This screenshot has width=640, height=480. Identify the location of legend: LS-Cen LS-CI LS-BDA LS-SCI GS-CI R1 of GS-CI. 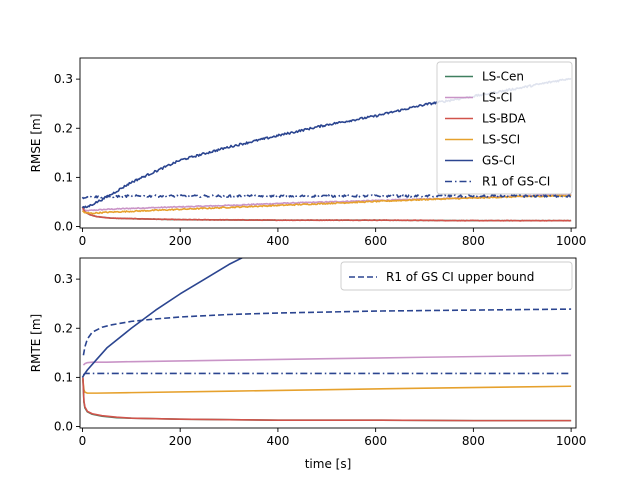
(504, 128).